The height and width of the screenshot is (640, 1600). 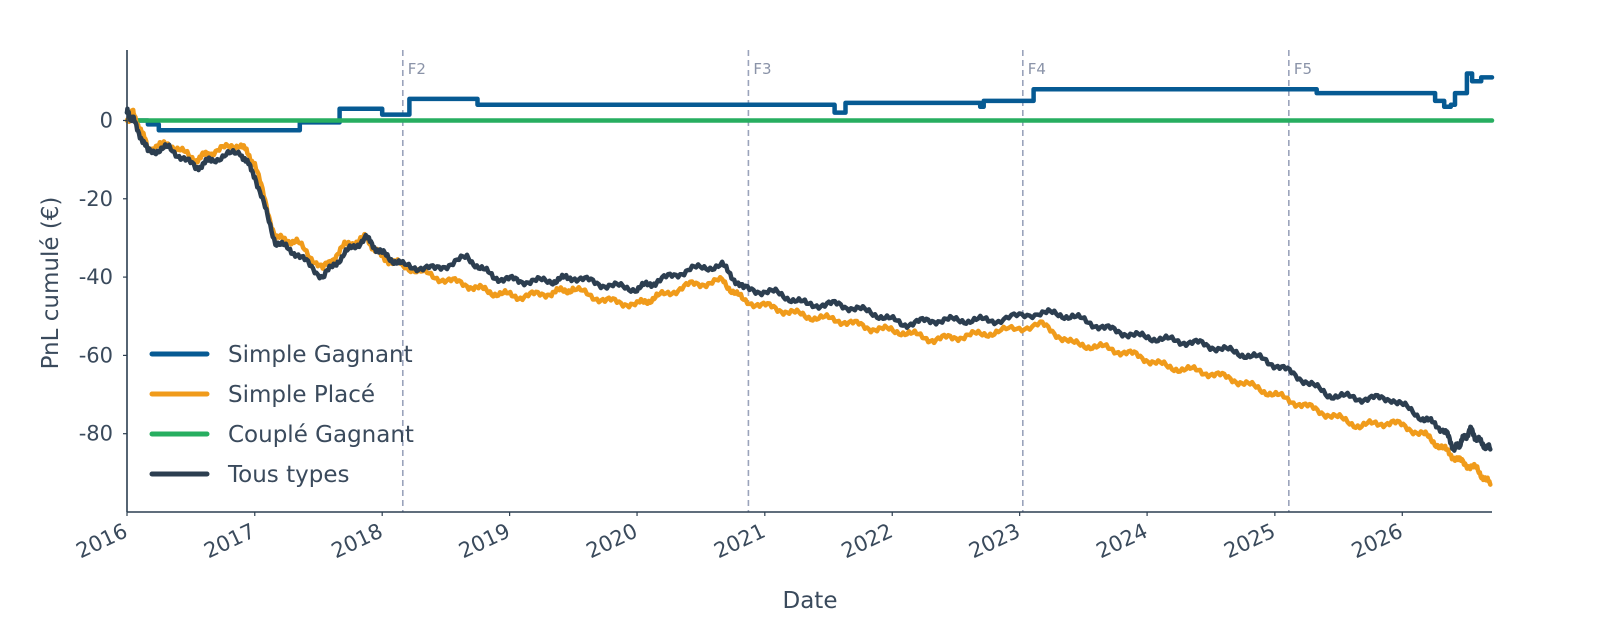 I want to click on legend-label-coupl-gagnant: Couplé Gagnant, so click(x=321, y=435).